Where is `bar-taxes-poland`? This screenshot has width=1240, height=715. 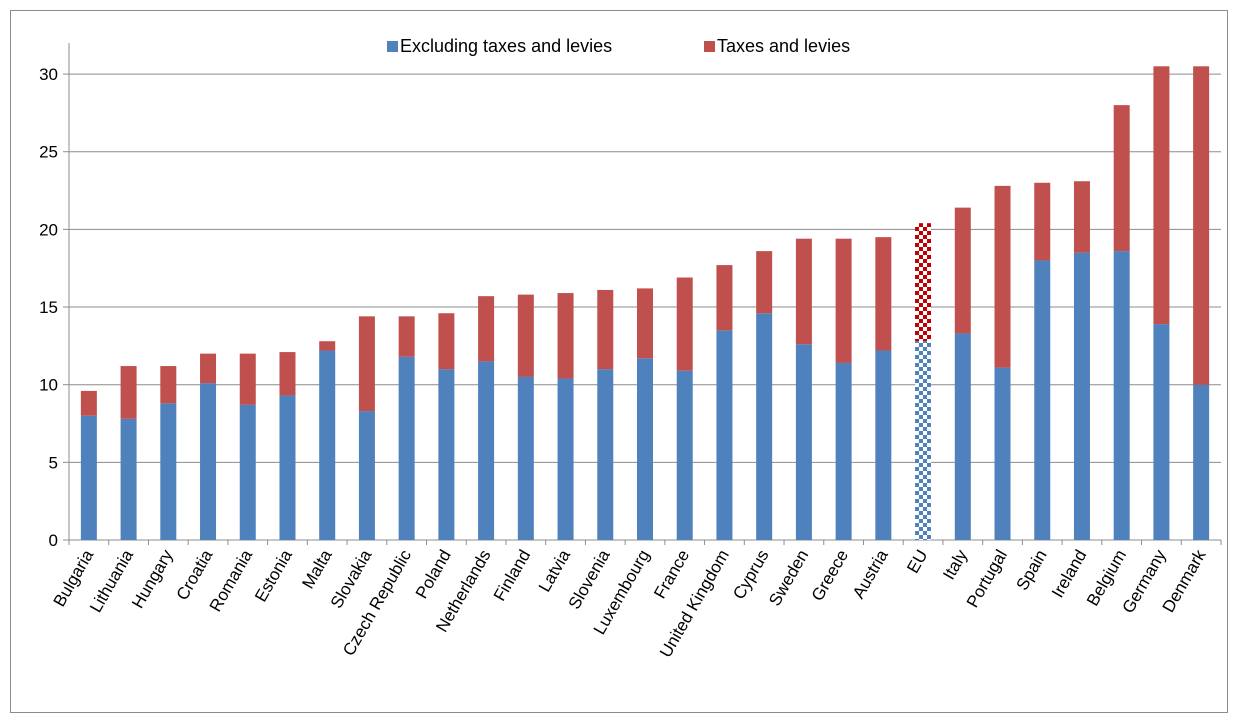 bar-taxes-poland is located at coordinates (446, 341).